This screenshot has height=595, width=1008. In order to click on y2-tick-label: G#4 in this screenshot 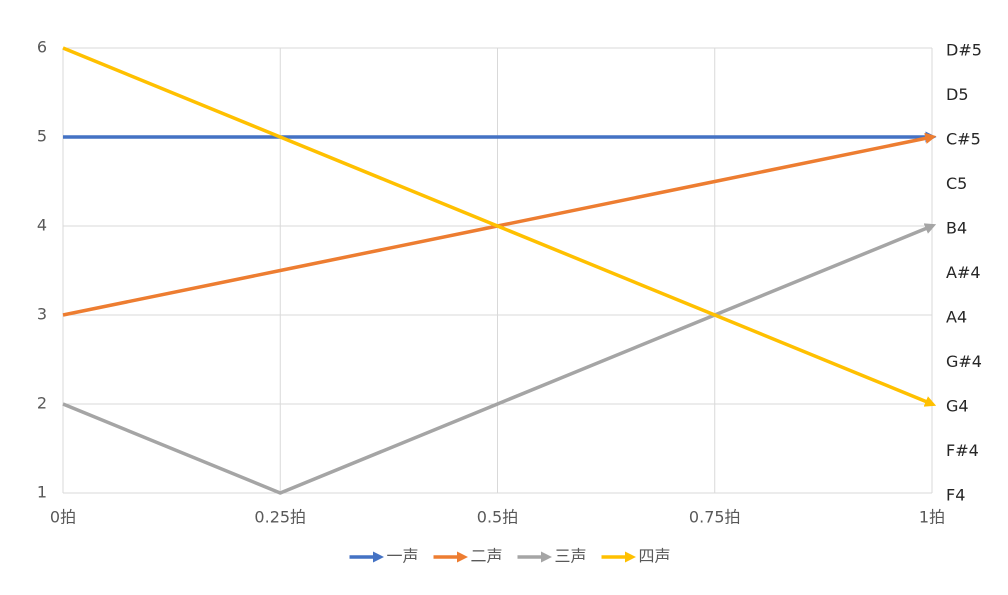, I will do `click(964, 361)`.